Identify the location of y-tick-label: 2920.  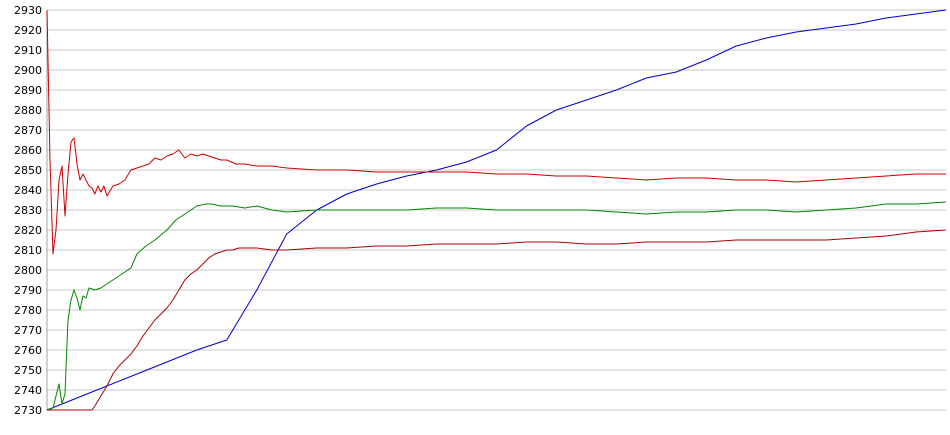
(28, 30).